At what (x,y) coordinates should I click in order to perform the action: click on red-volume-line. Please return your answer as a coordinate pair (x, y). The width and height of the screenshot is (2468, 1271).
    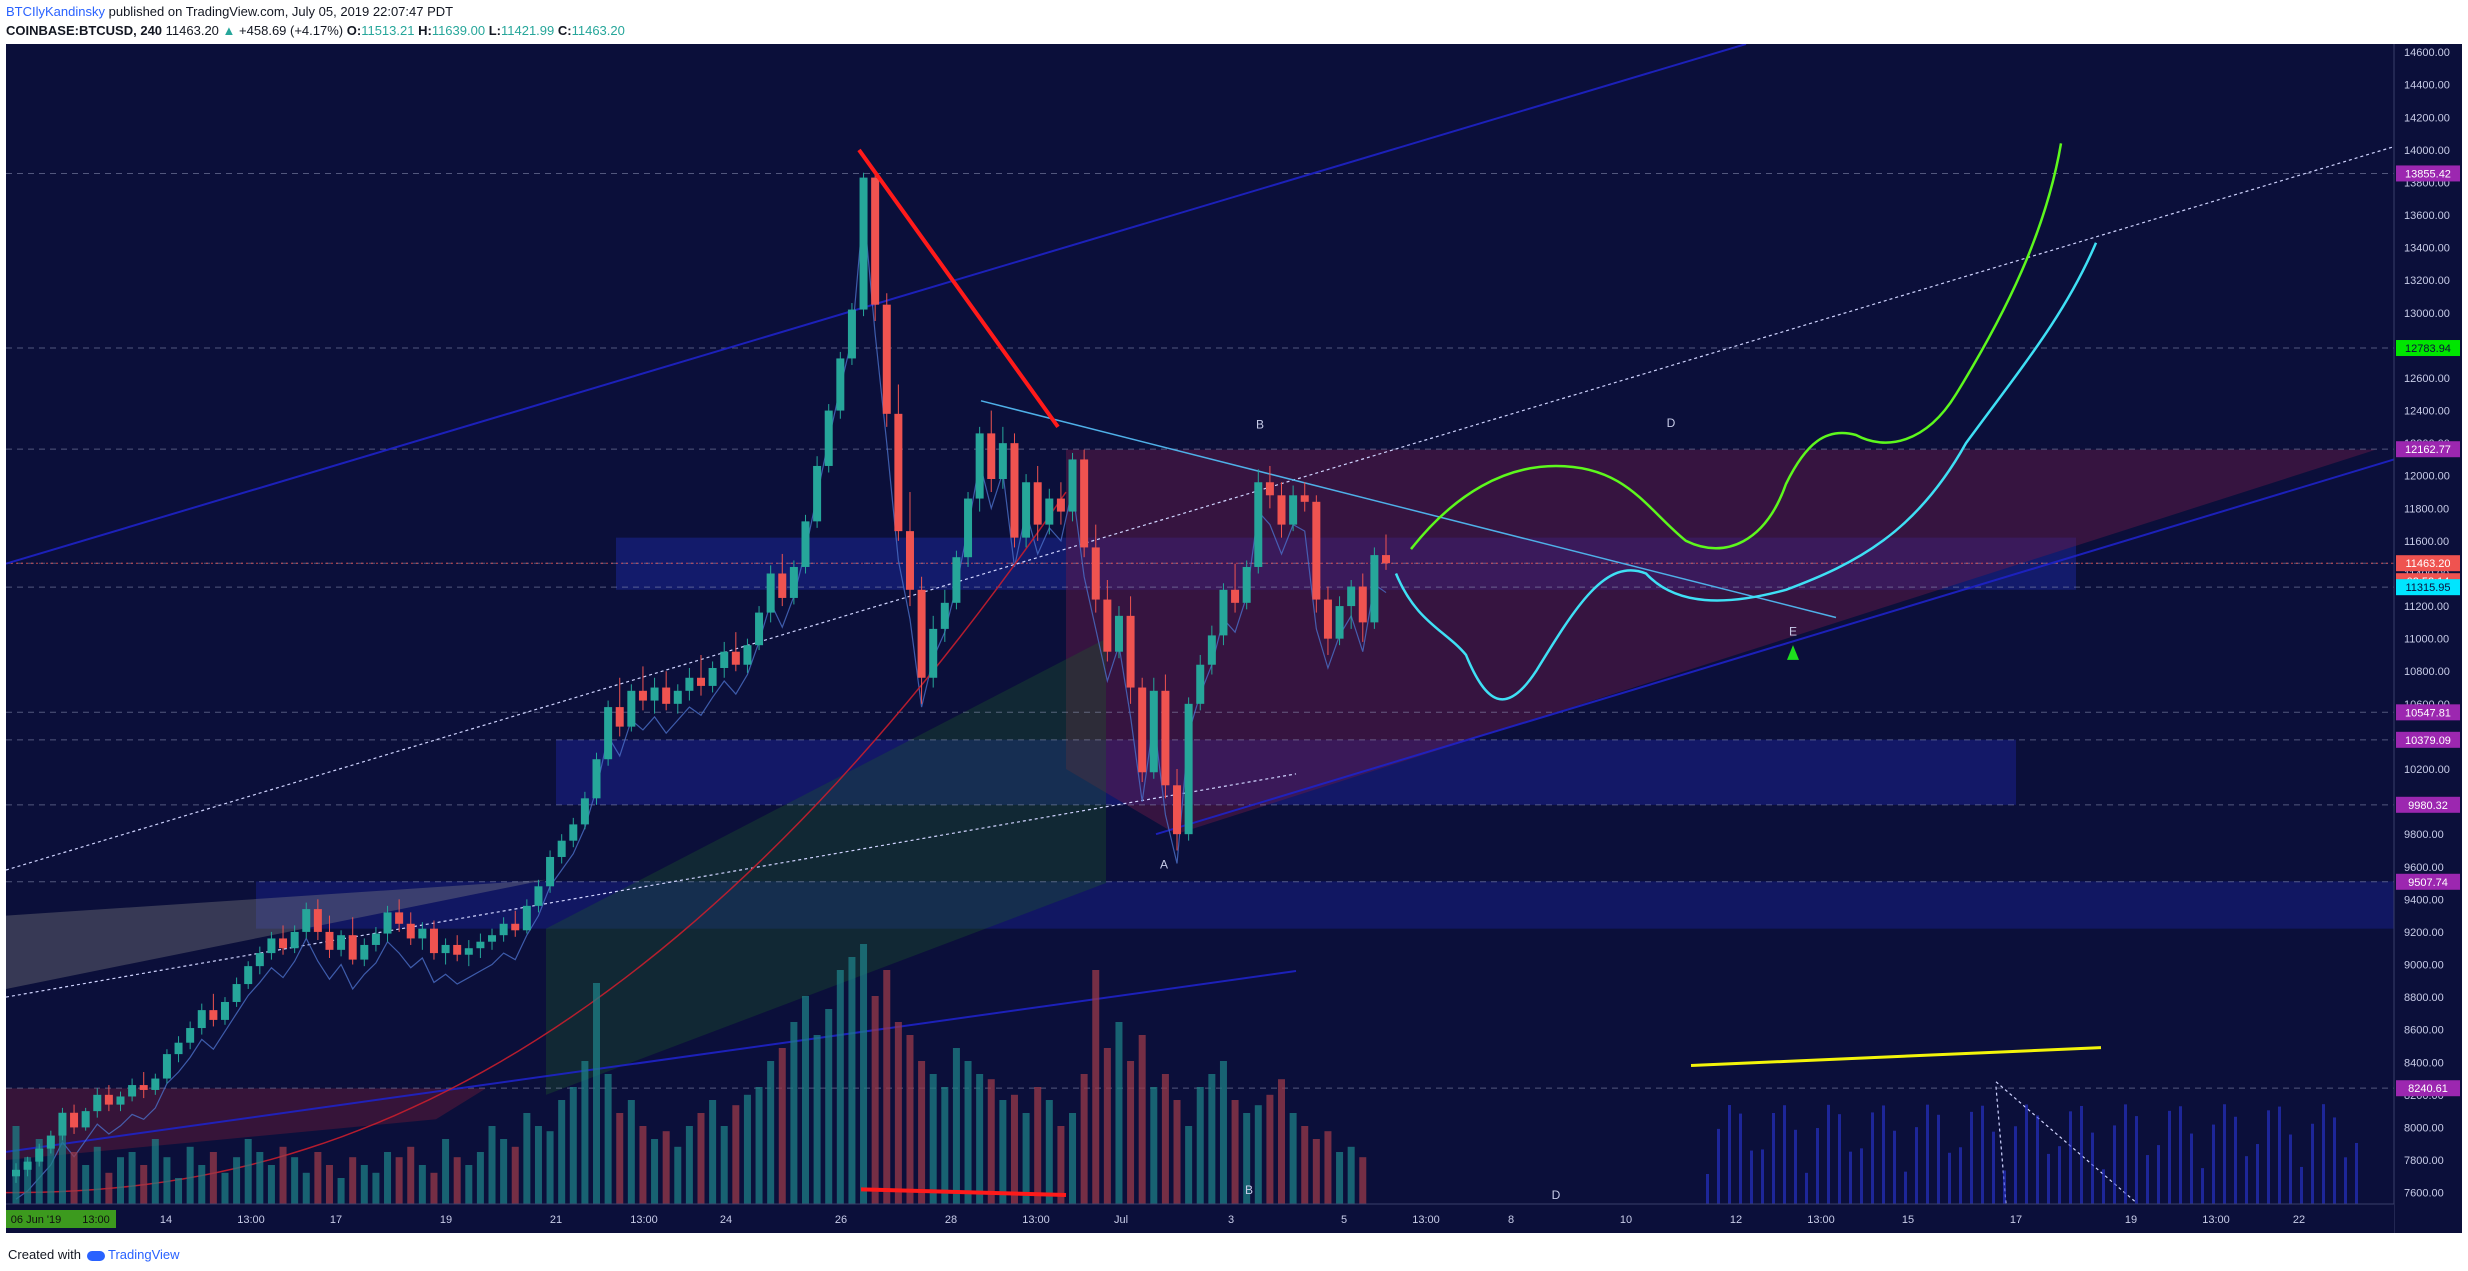
    Looking at the image, I should click on (963, 1192).